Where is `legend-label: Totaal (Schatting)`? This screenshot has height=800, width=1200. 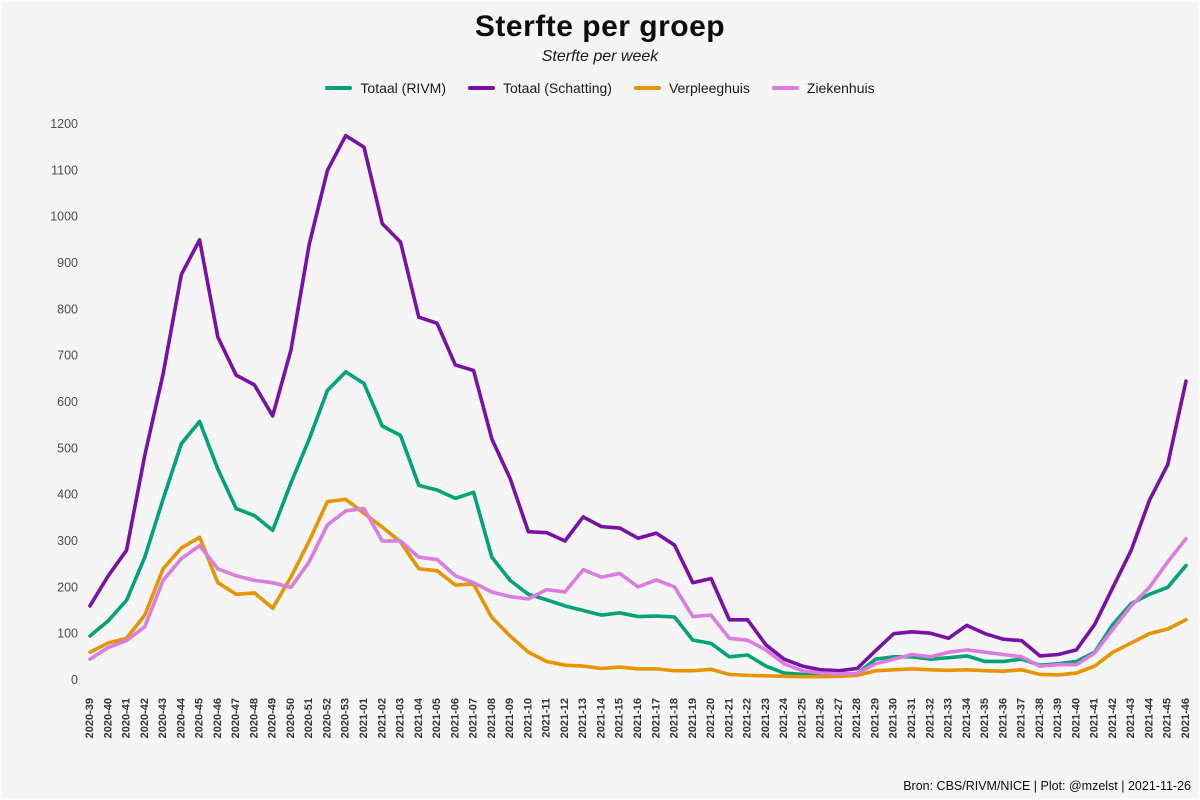
legend-label: Totaal (Schatting) is located at coordinates (557, 88).